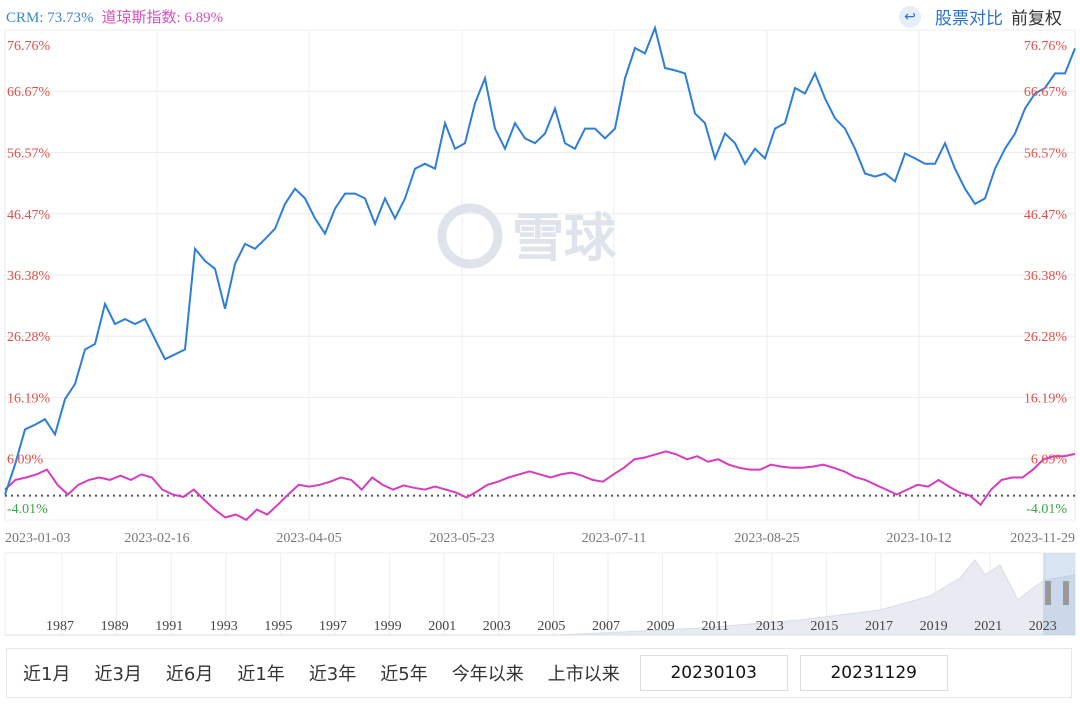 The width and height of the screenshot is (1080, 712). I want to click on navigator-year-label: 2019, so click(934, 626).